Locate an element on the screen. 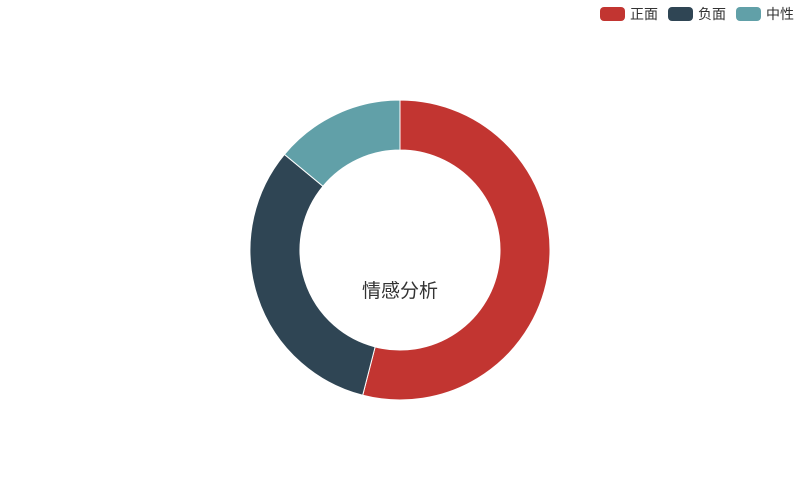  legend-item-neutral: 中性 is located at coordinates (765, 14).